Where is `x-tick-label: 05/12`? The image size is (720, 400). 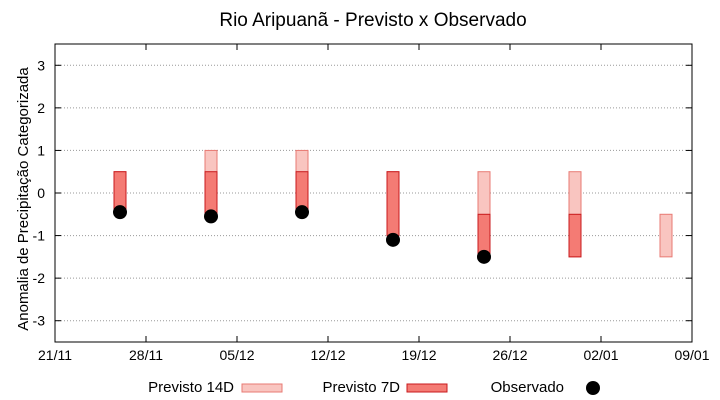
x-tick-label: 05/12 is located at coordinates (236, 355).